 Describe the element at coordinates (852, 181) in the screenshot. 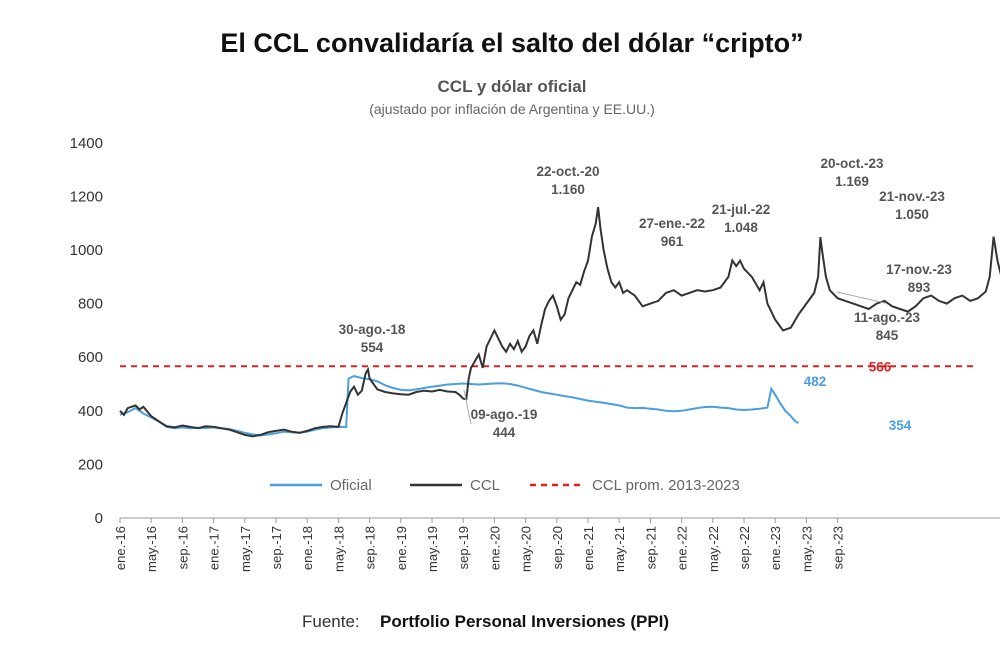

I see `annotation-value: 1.169` at that location.